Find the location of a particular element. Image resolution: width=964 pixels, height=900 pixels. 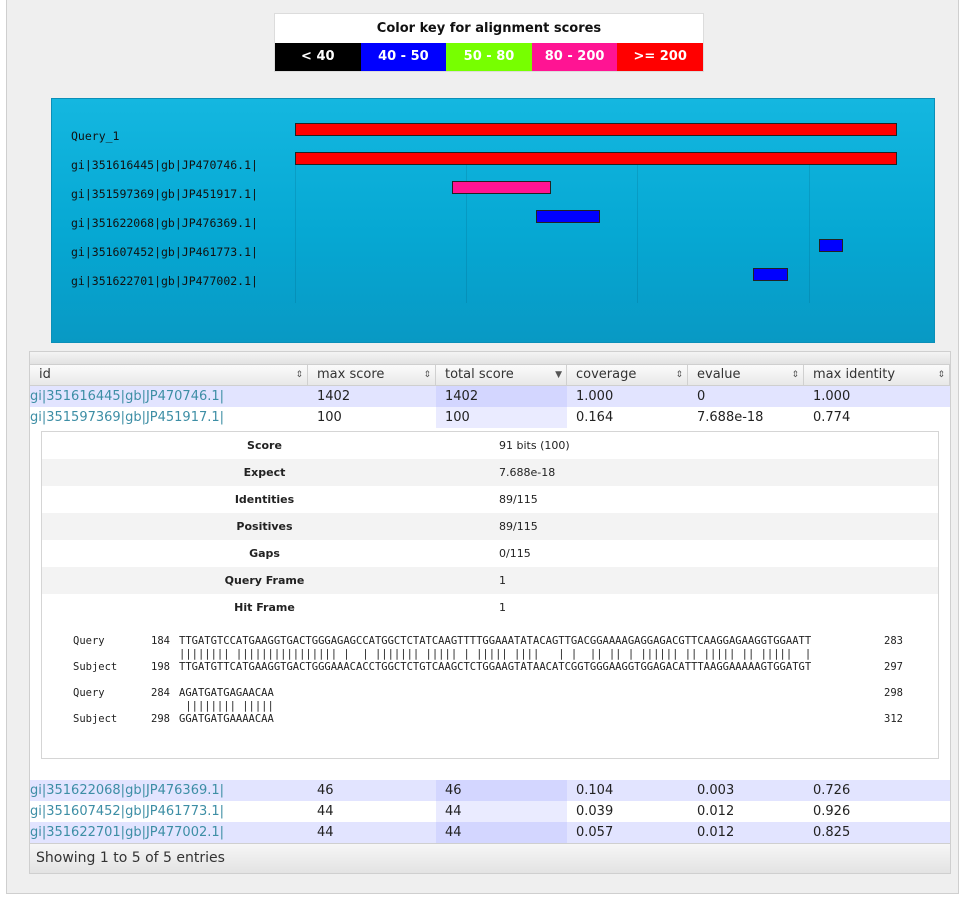

graphic-row-label: gi|351622068|gb|JP476369.1| is located at coordinates (164, 223).